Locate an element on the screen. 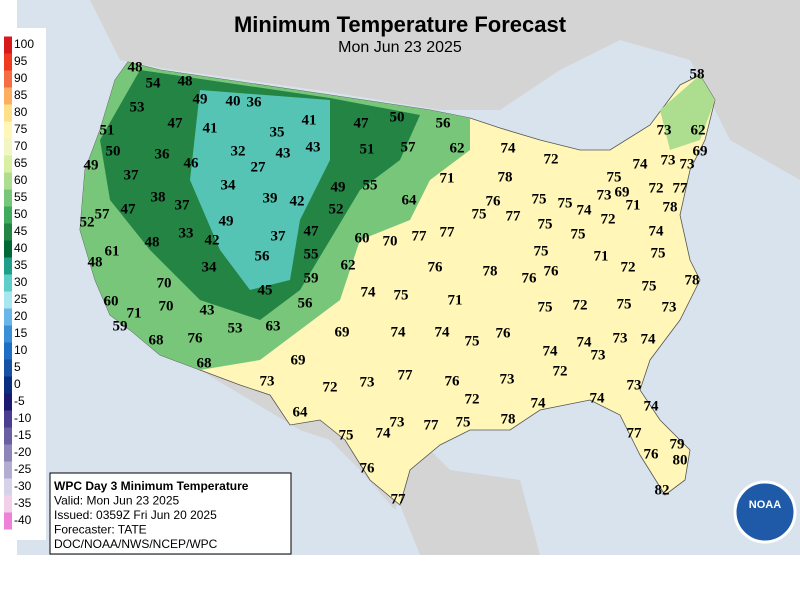  station-temp: 43 is located at coordinates (207, 310).